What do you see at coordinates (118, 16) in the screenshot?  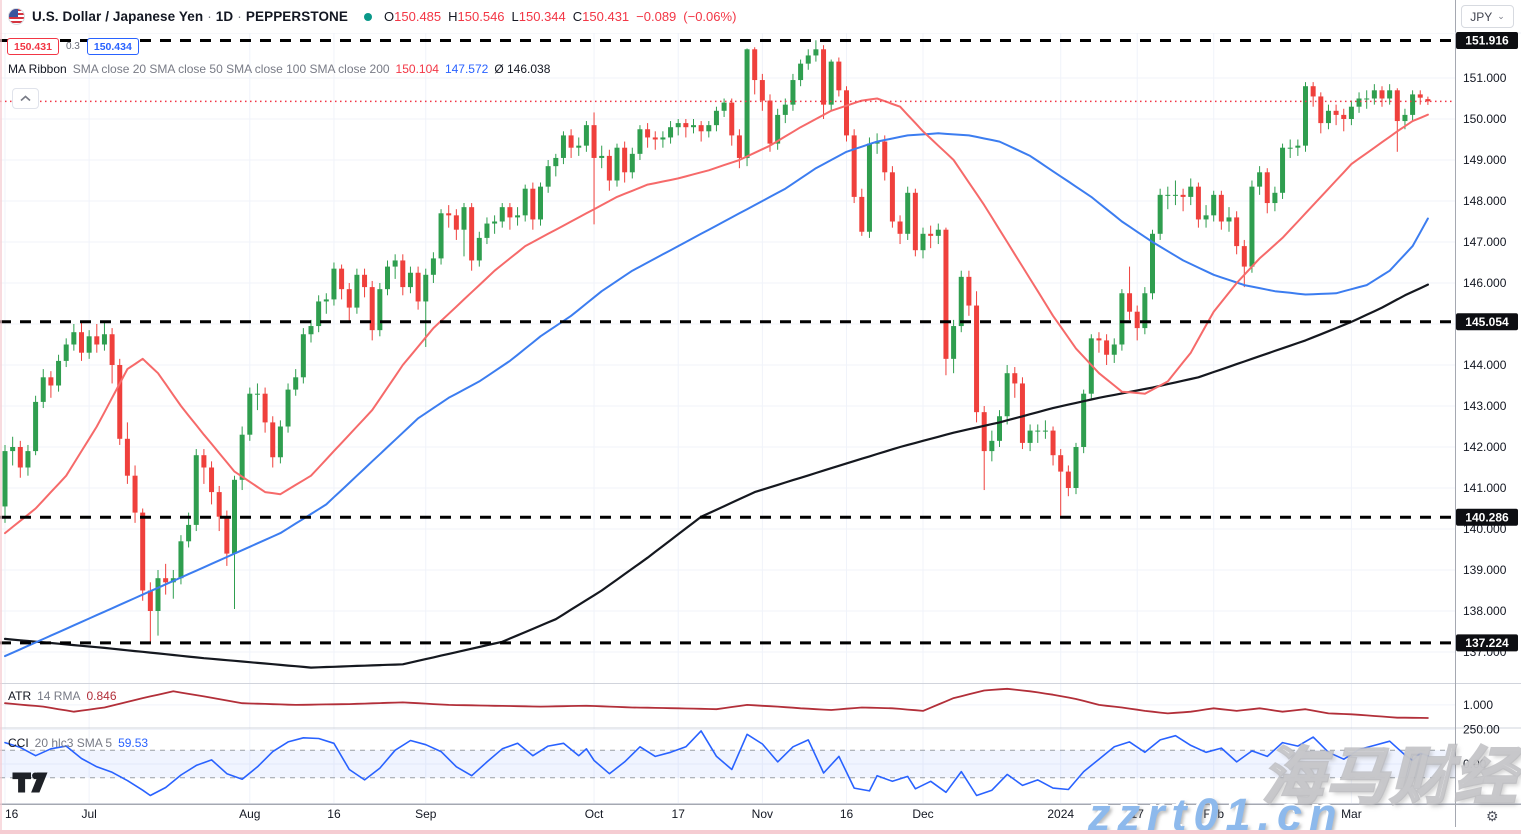 I see `symbol-name: U.S. Dollar / Japanese Yen` at bounding box center [118, 16].